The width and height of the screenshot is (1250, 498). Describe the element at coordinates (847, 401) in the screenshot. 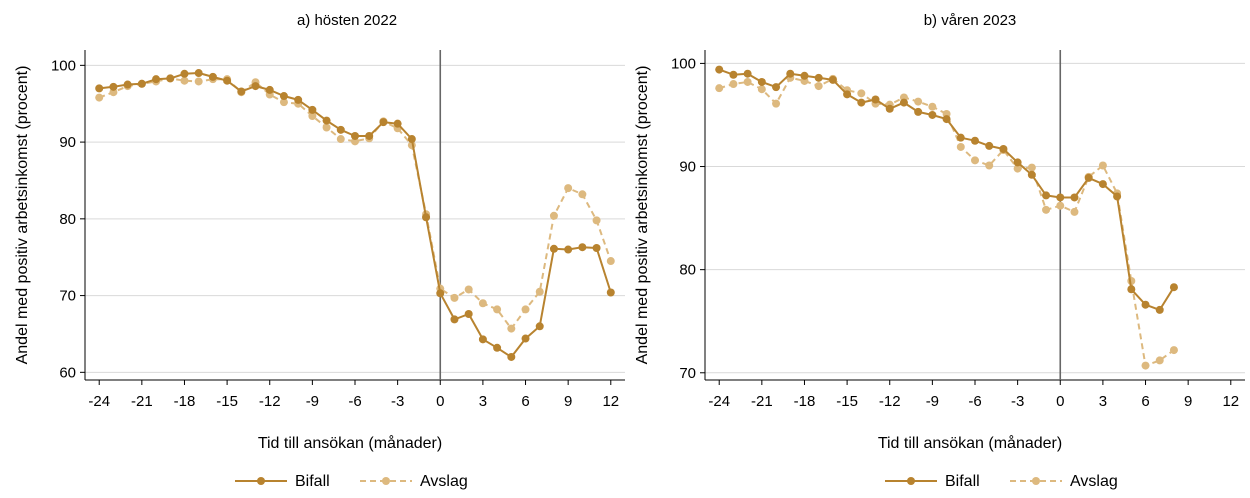

I see `x-tick-label: -15` at that location.